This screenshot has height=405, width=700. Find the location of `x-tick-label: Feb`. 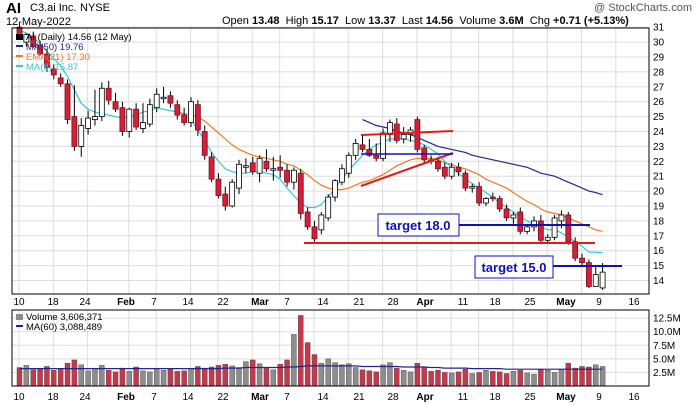

x-tick-label: Feb is located at coordinates (126, 302).